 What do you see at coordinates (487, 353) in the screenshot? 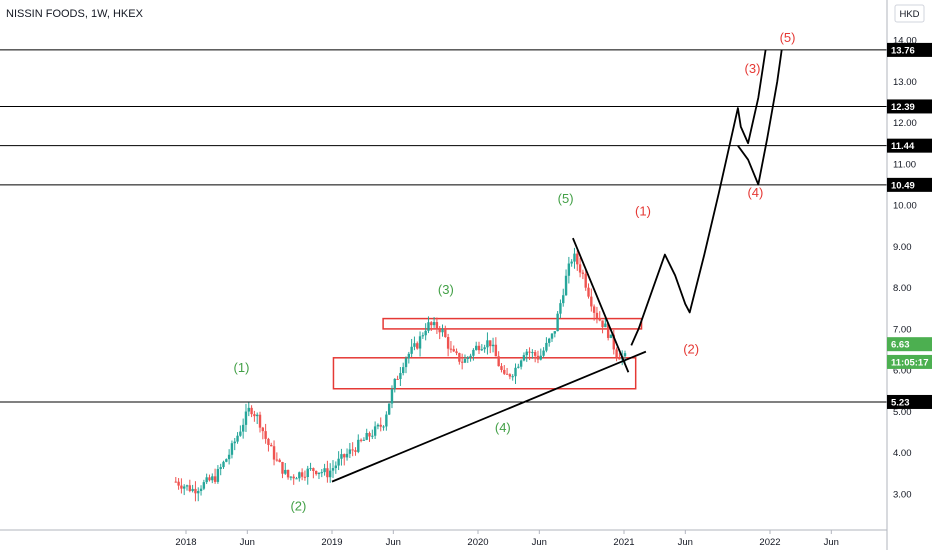
I see `rectangle-drawings` at bounding box center [487, 353].